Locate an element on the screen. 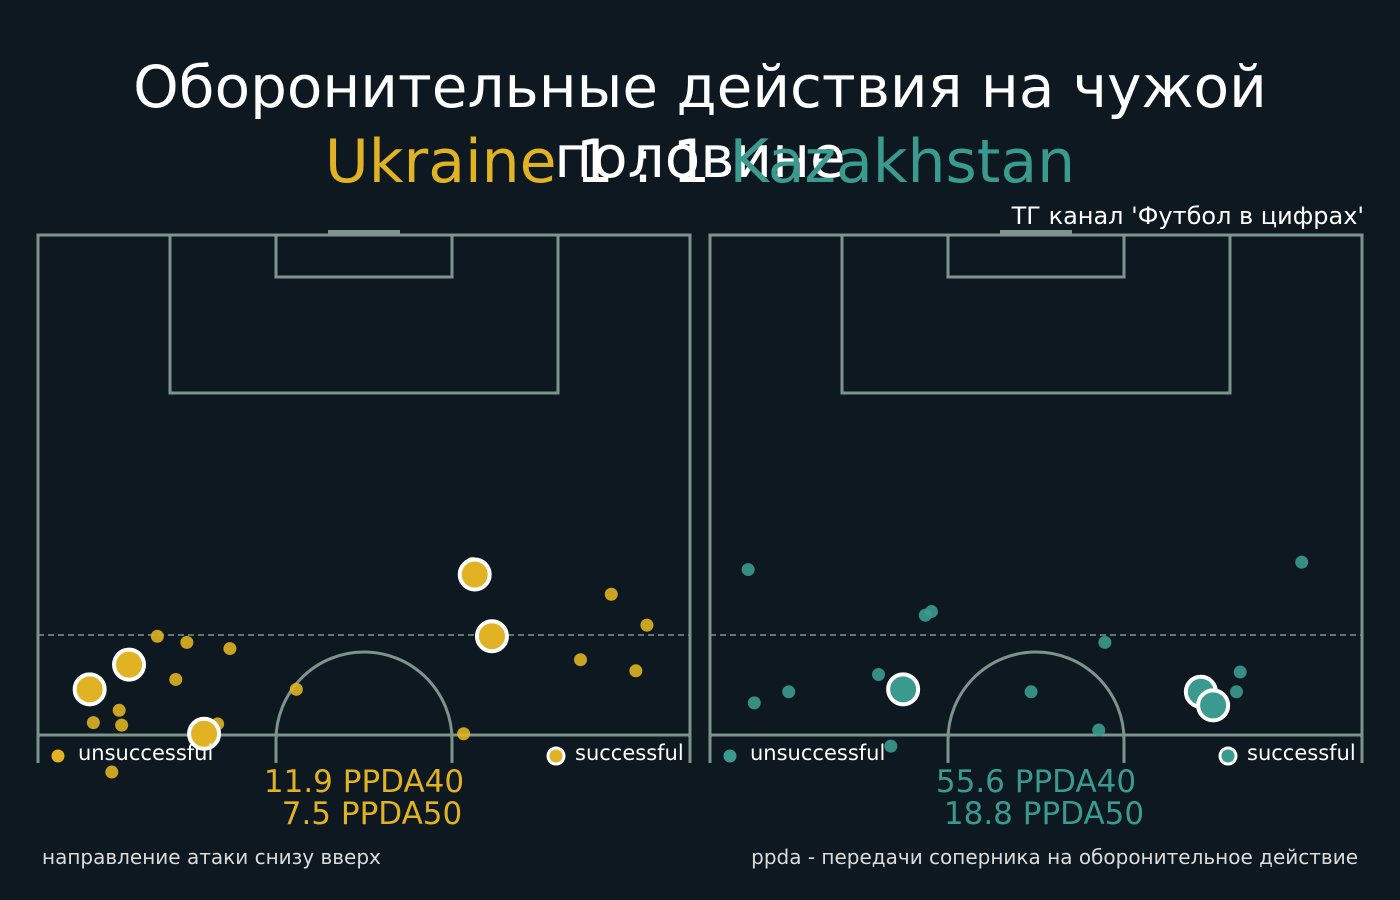 Image resolution: width=1400 pixels, height=900 pixels. channel-credit: ТГ канал 'Футбол в цифрах' is located at coordinates (1187, 216).